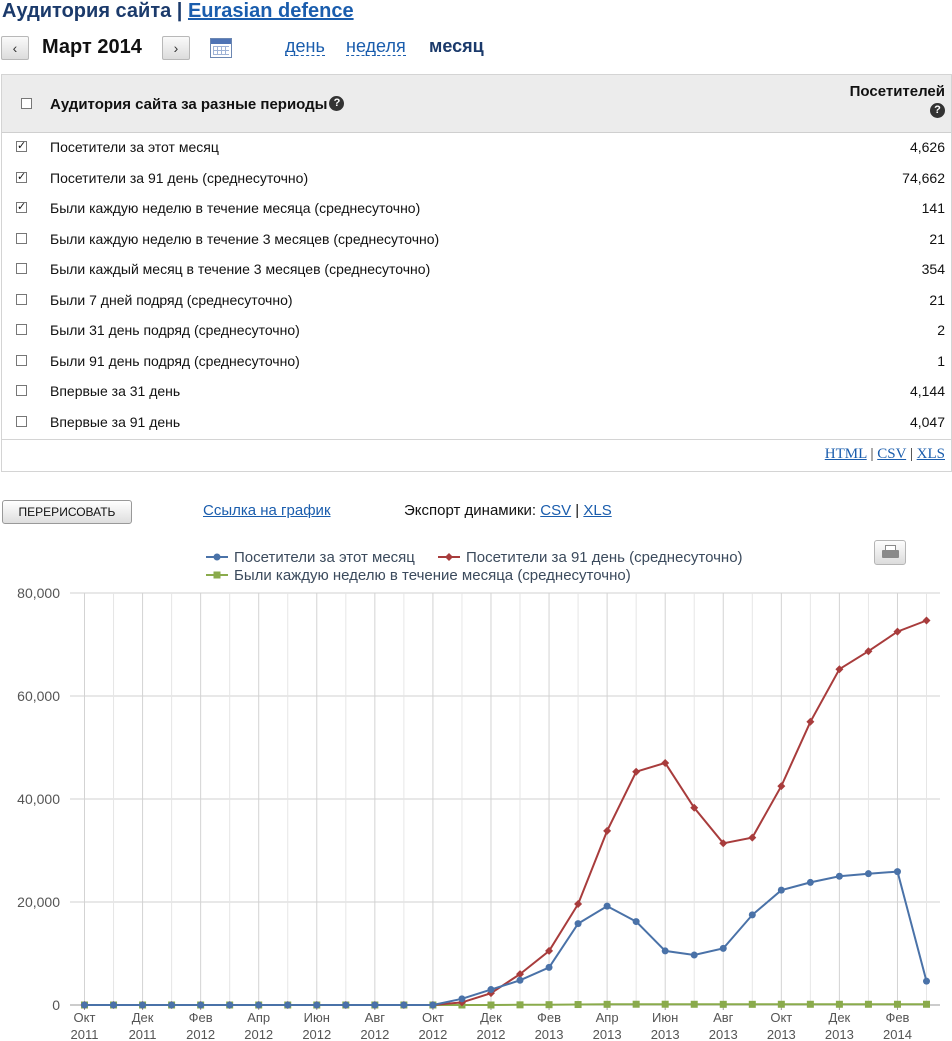 The image size is (952, 1041). I want to click on dynamics-export-csv-link: CSV, so click(556, 510).